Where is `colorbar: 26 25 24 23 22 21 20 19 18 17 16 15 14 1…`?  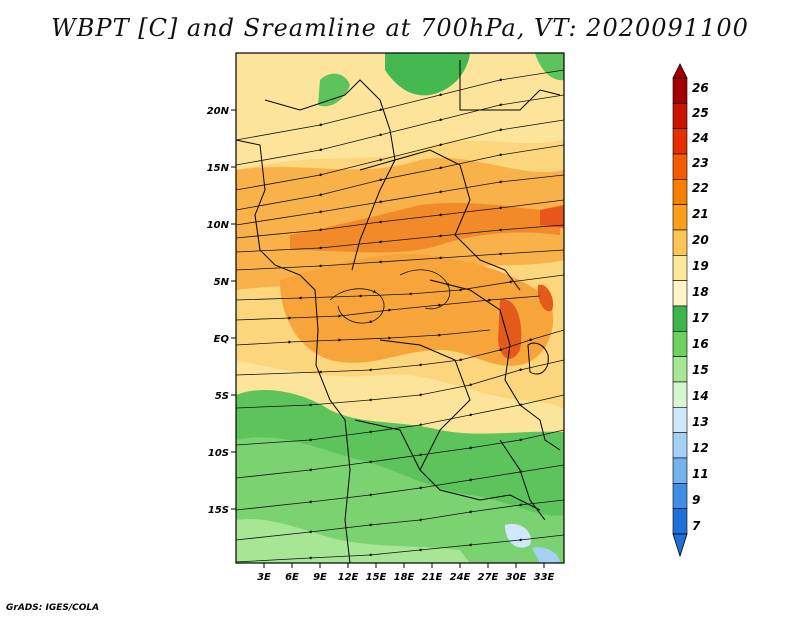 colorbar: 26 25 24 23 22 21 20 19 18 17 16 15 14 1… is located at coordinates (690, 310).